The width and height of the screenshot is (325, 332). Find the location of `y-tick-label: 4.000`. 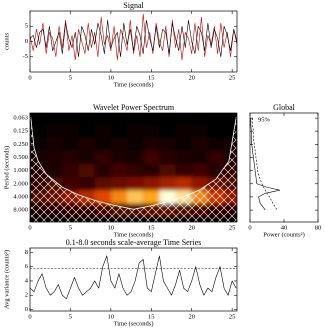

y-tick-label: 4.000 is located at coordinates (20, 196).